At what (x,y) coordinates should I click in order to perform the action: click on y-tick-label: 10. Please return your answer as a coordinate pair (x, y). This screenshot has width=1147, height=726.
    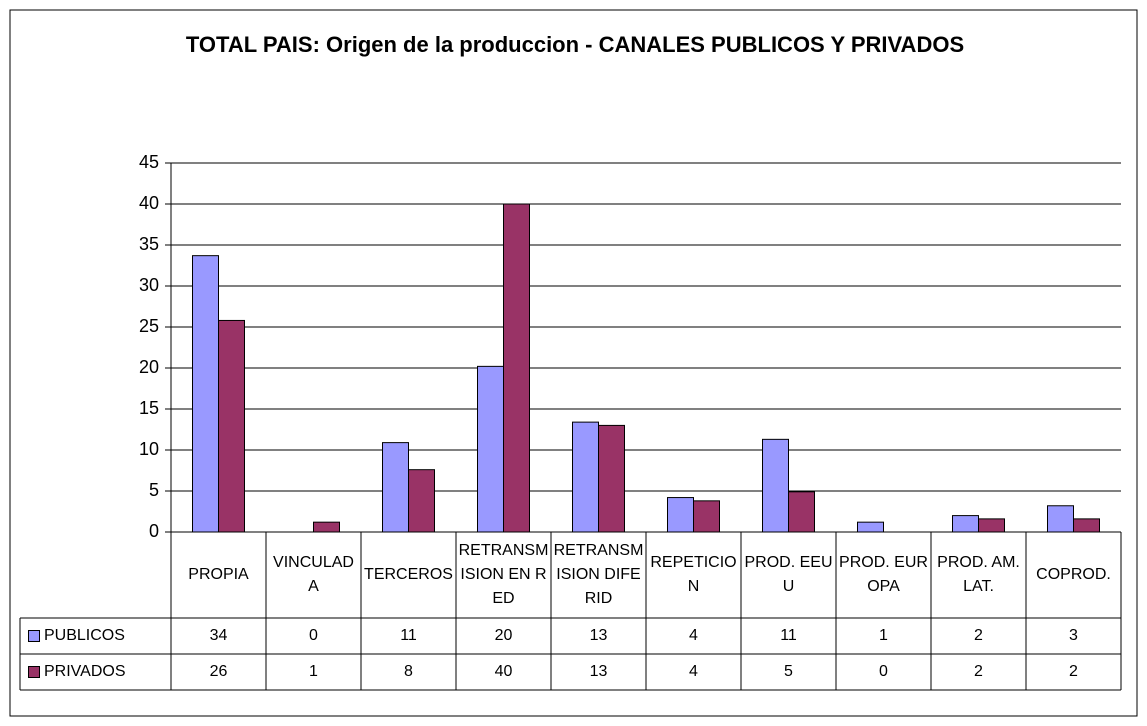
    Looking at the image, I should click on (149, 449).